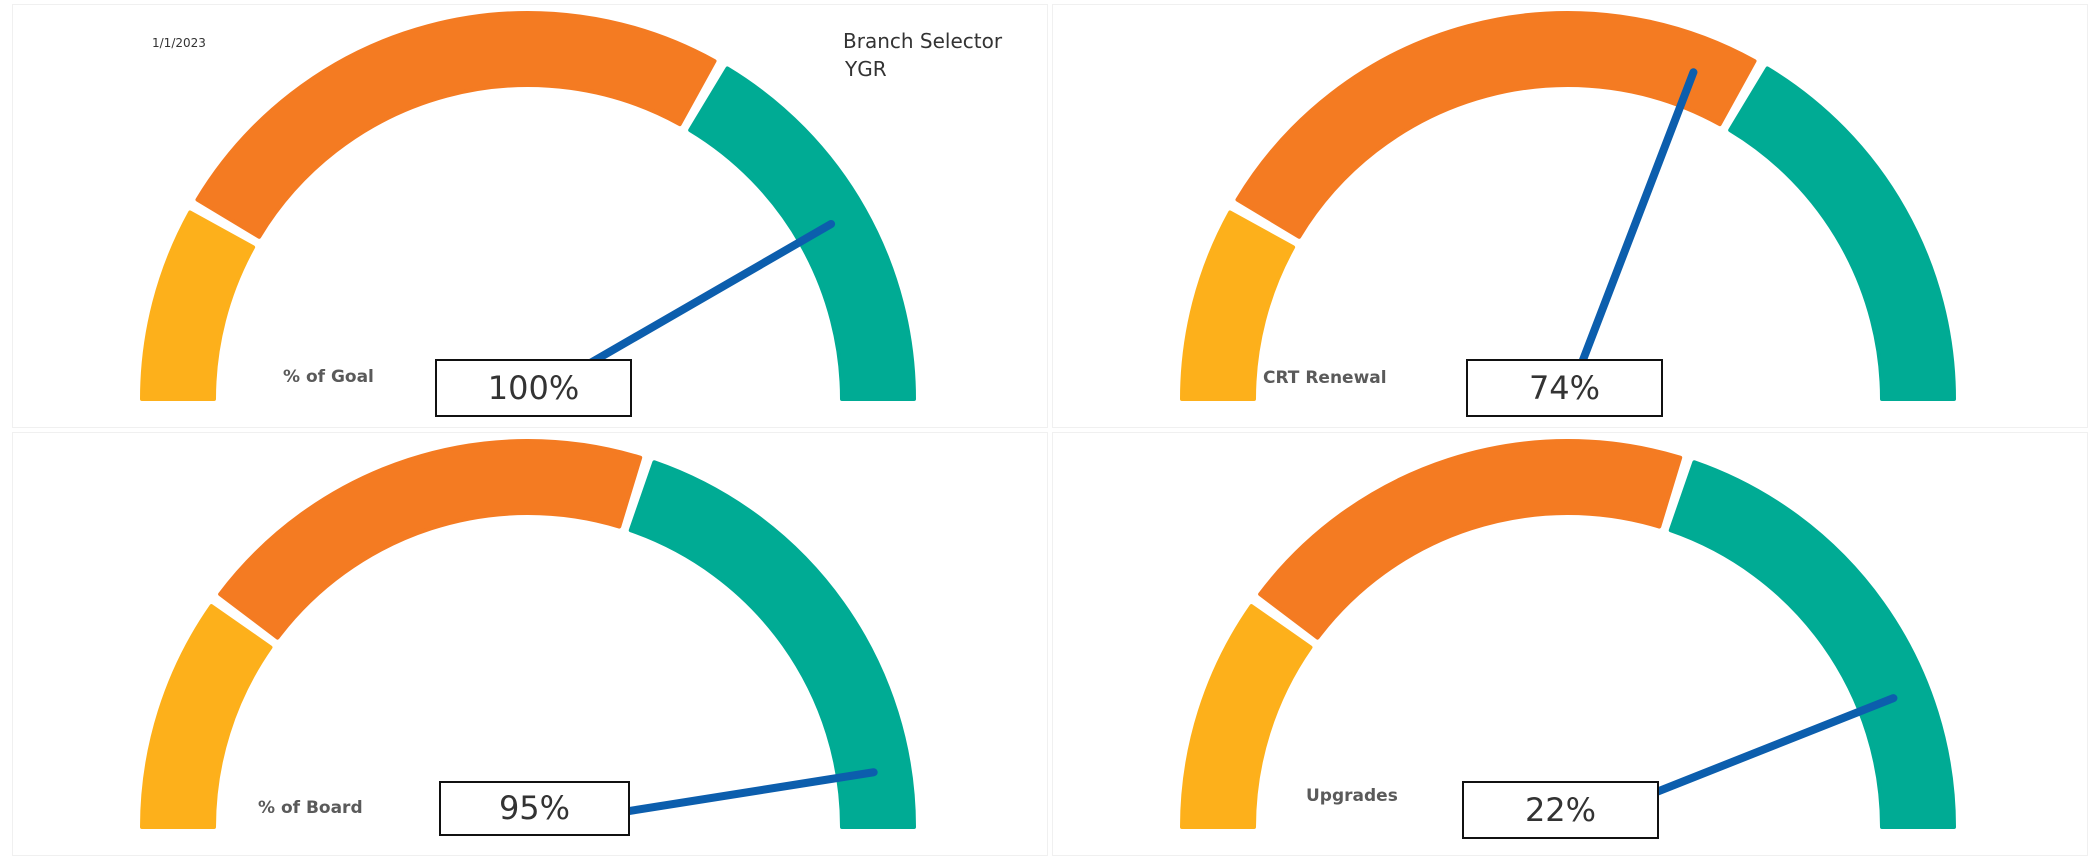  Describe the element at coordinates (866, 69) in the screenshot. I see `branch-selector-value: YGR` at that location.